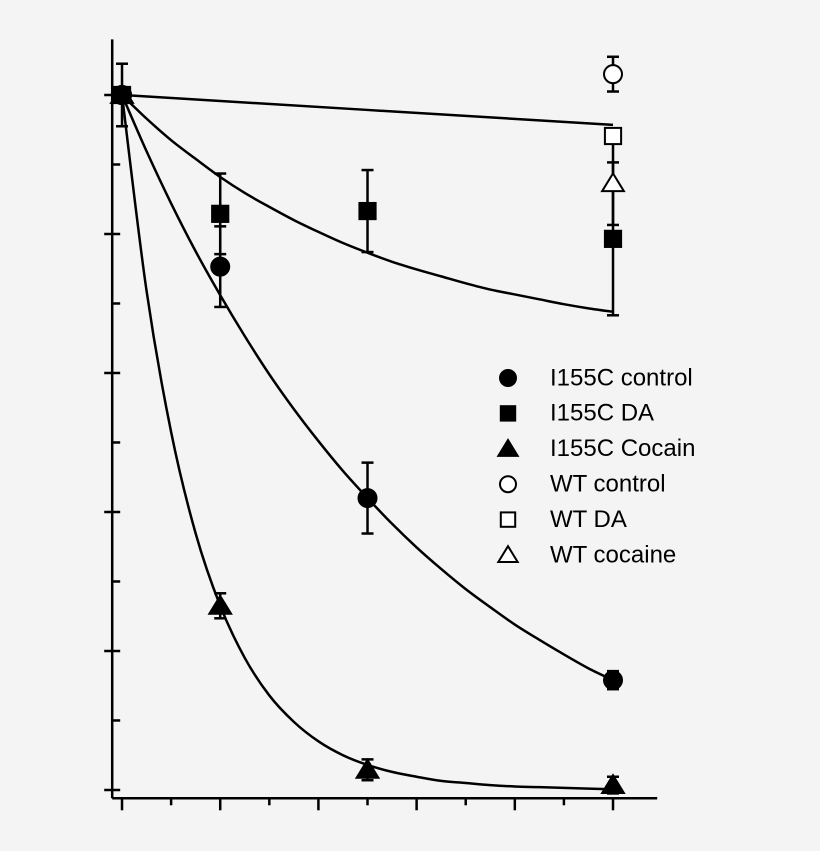 Image resolution: width=820 pixels, height=851 pixels. I want to click on legend-label: I155C control, so click(621, 377).